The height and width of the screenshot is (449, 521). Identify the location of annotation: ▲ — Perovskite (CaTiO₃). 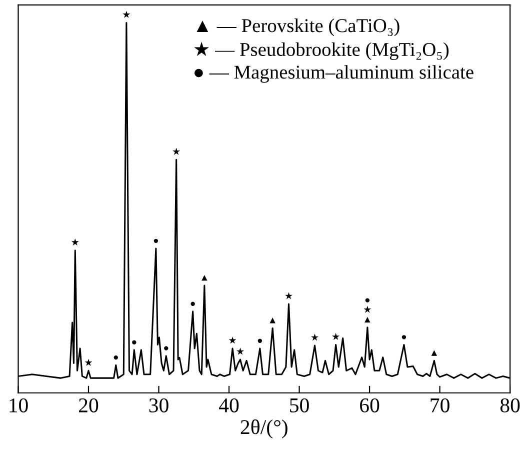
(298, 27).